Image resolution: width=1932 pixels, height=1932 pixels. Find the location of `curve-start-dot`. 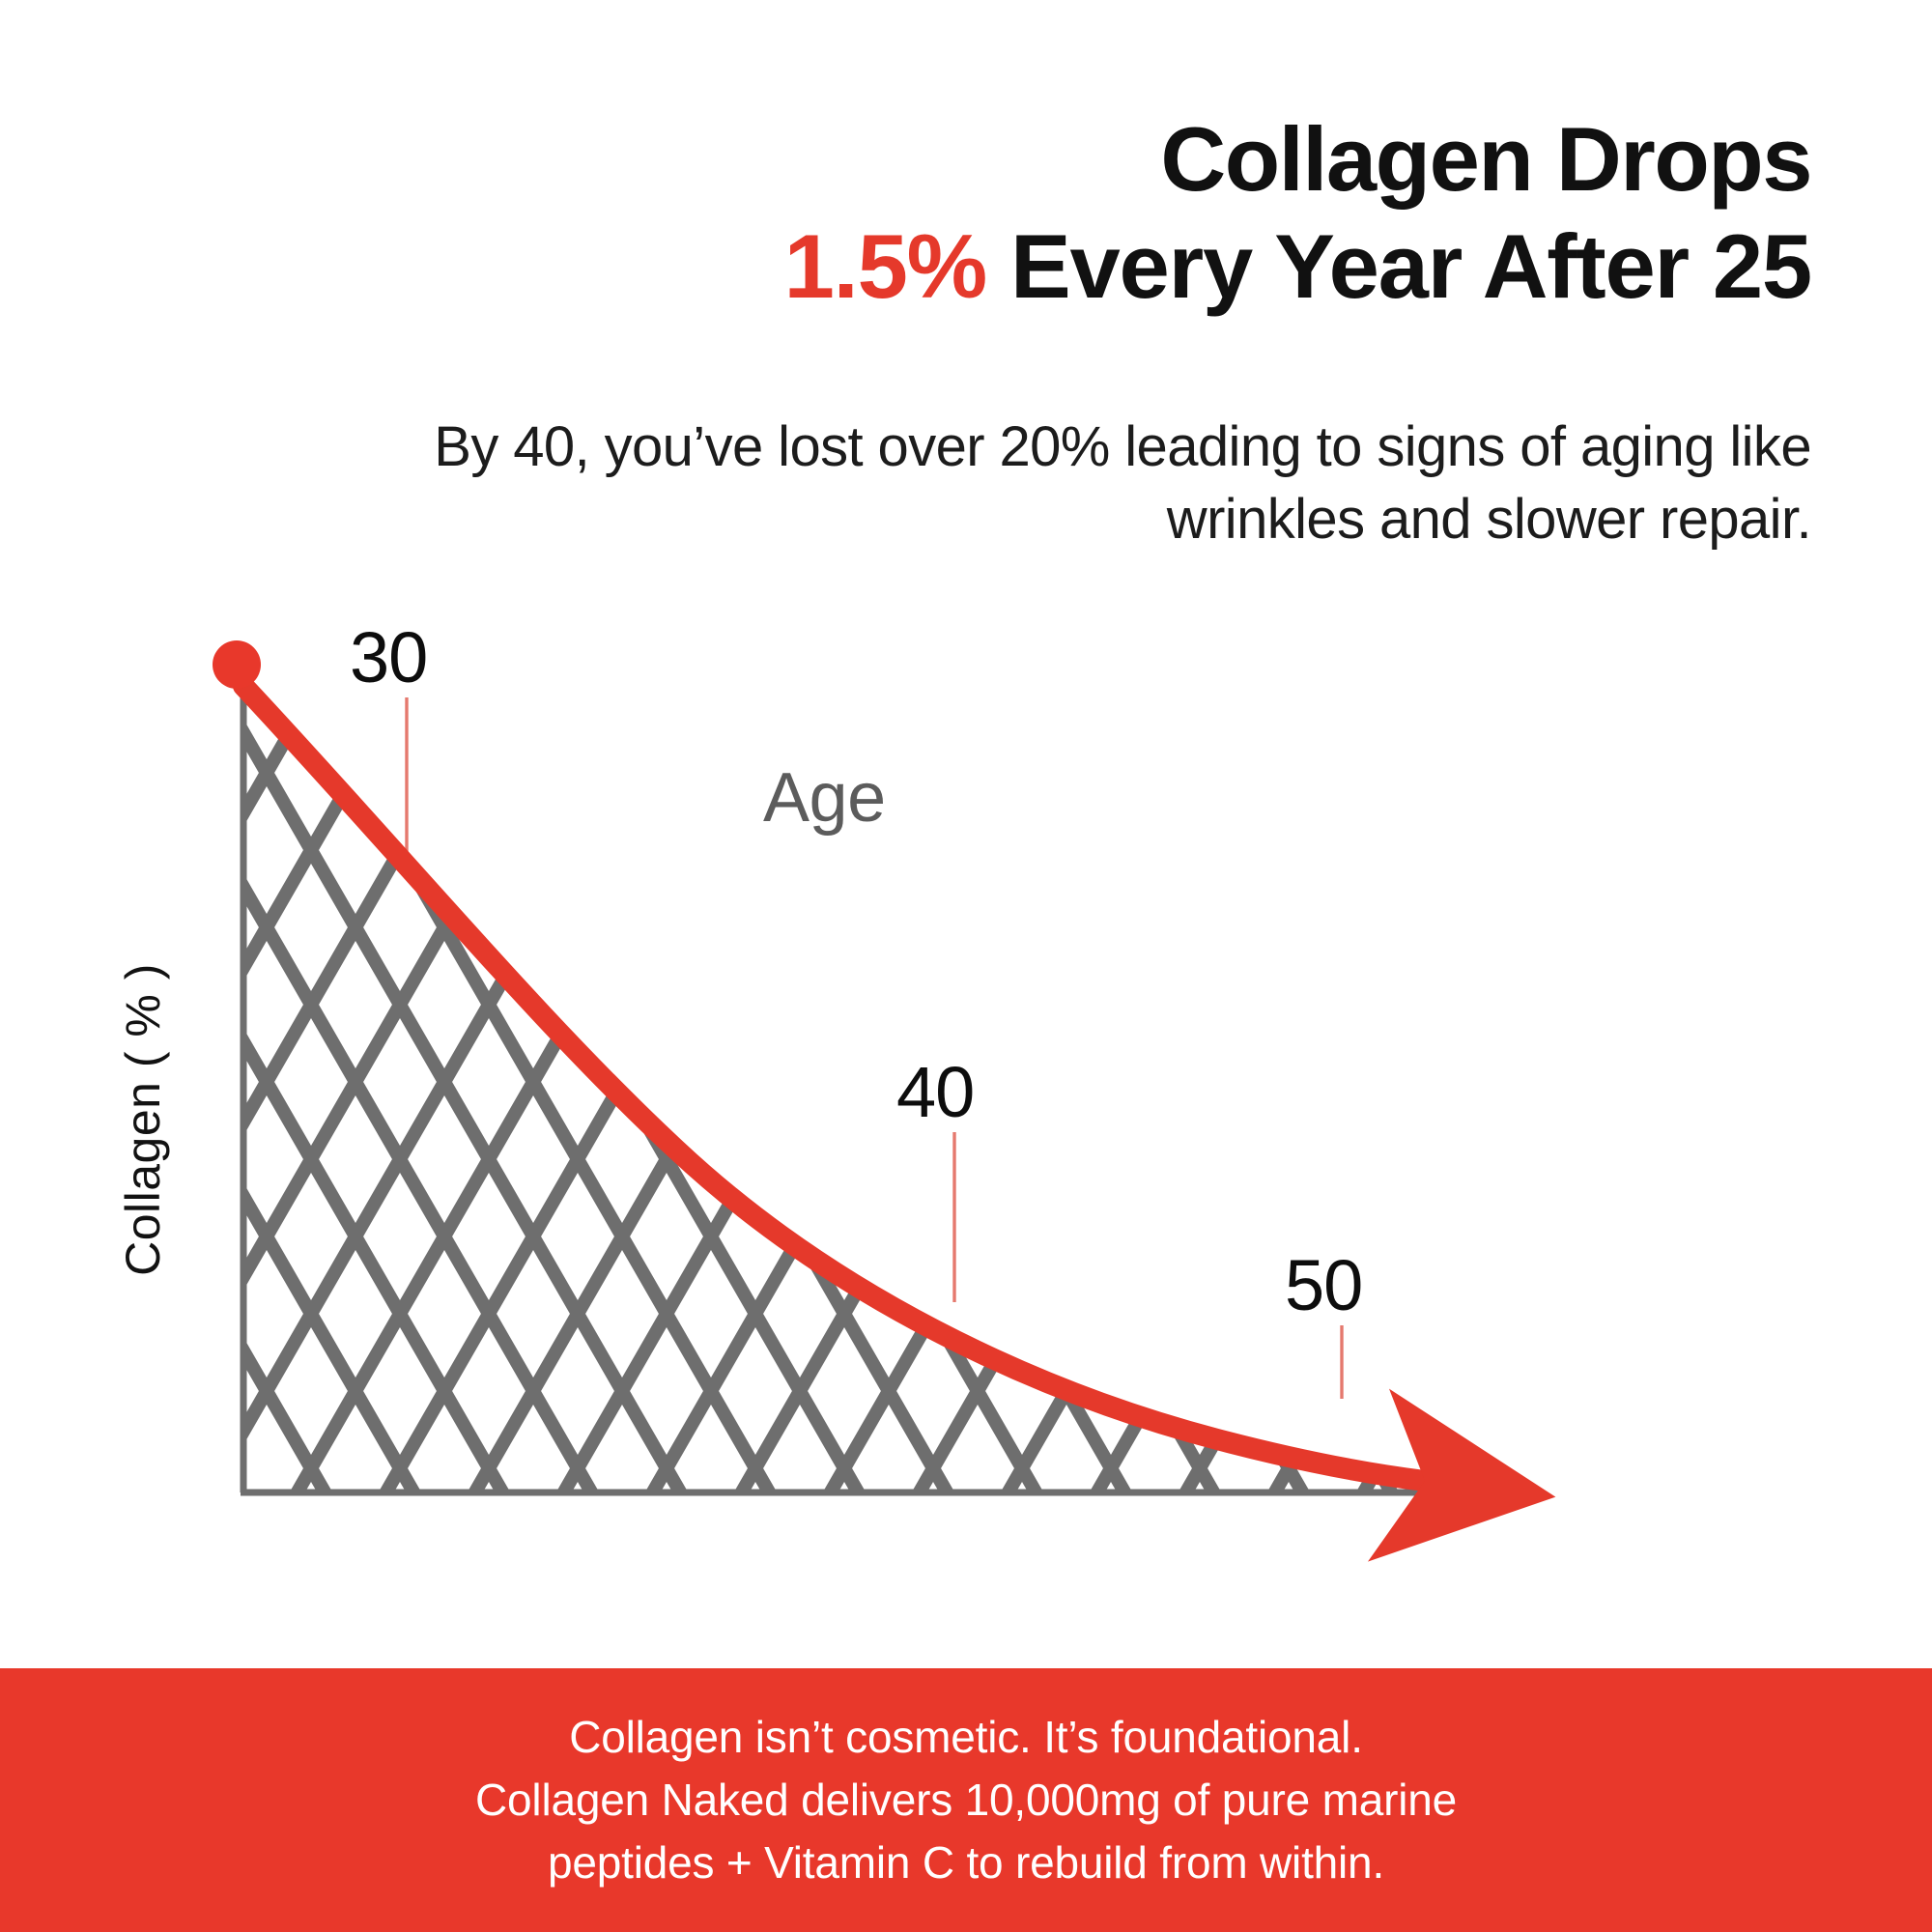

curve-start-dot is located at coordinates (237, 664).